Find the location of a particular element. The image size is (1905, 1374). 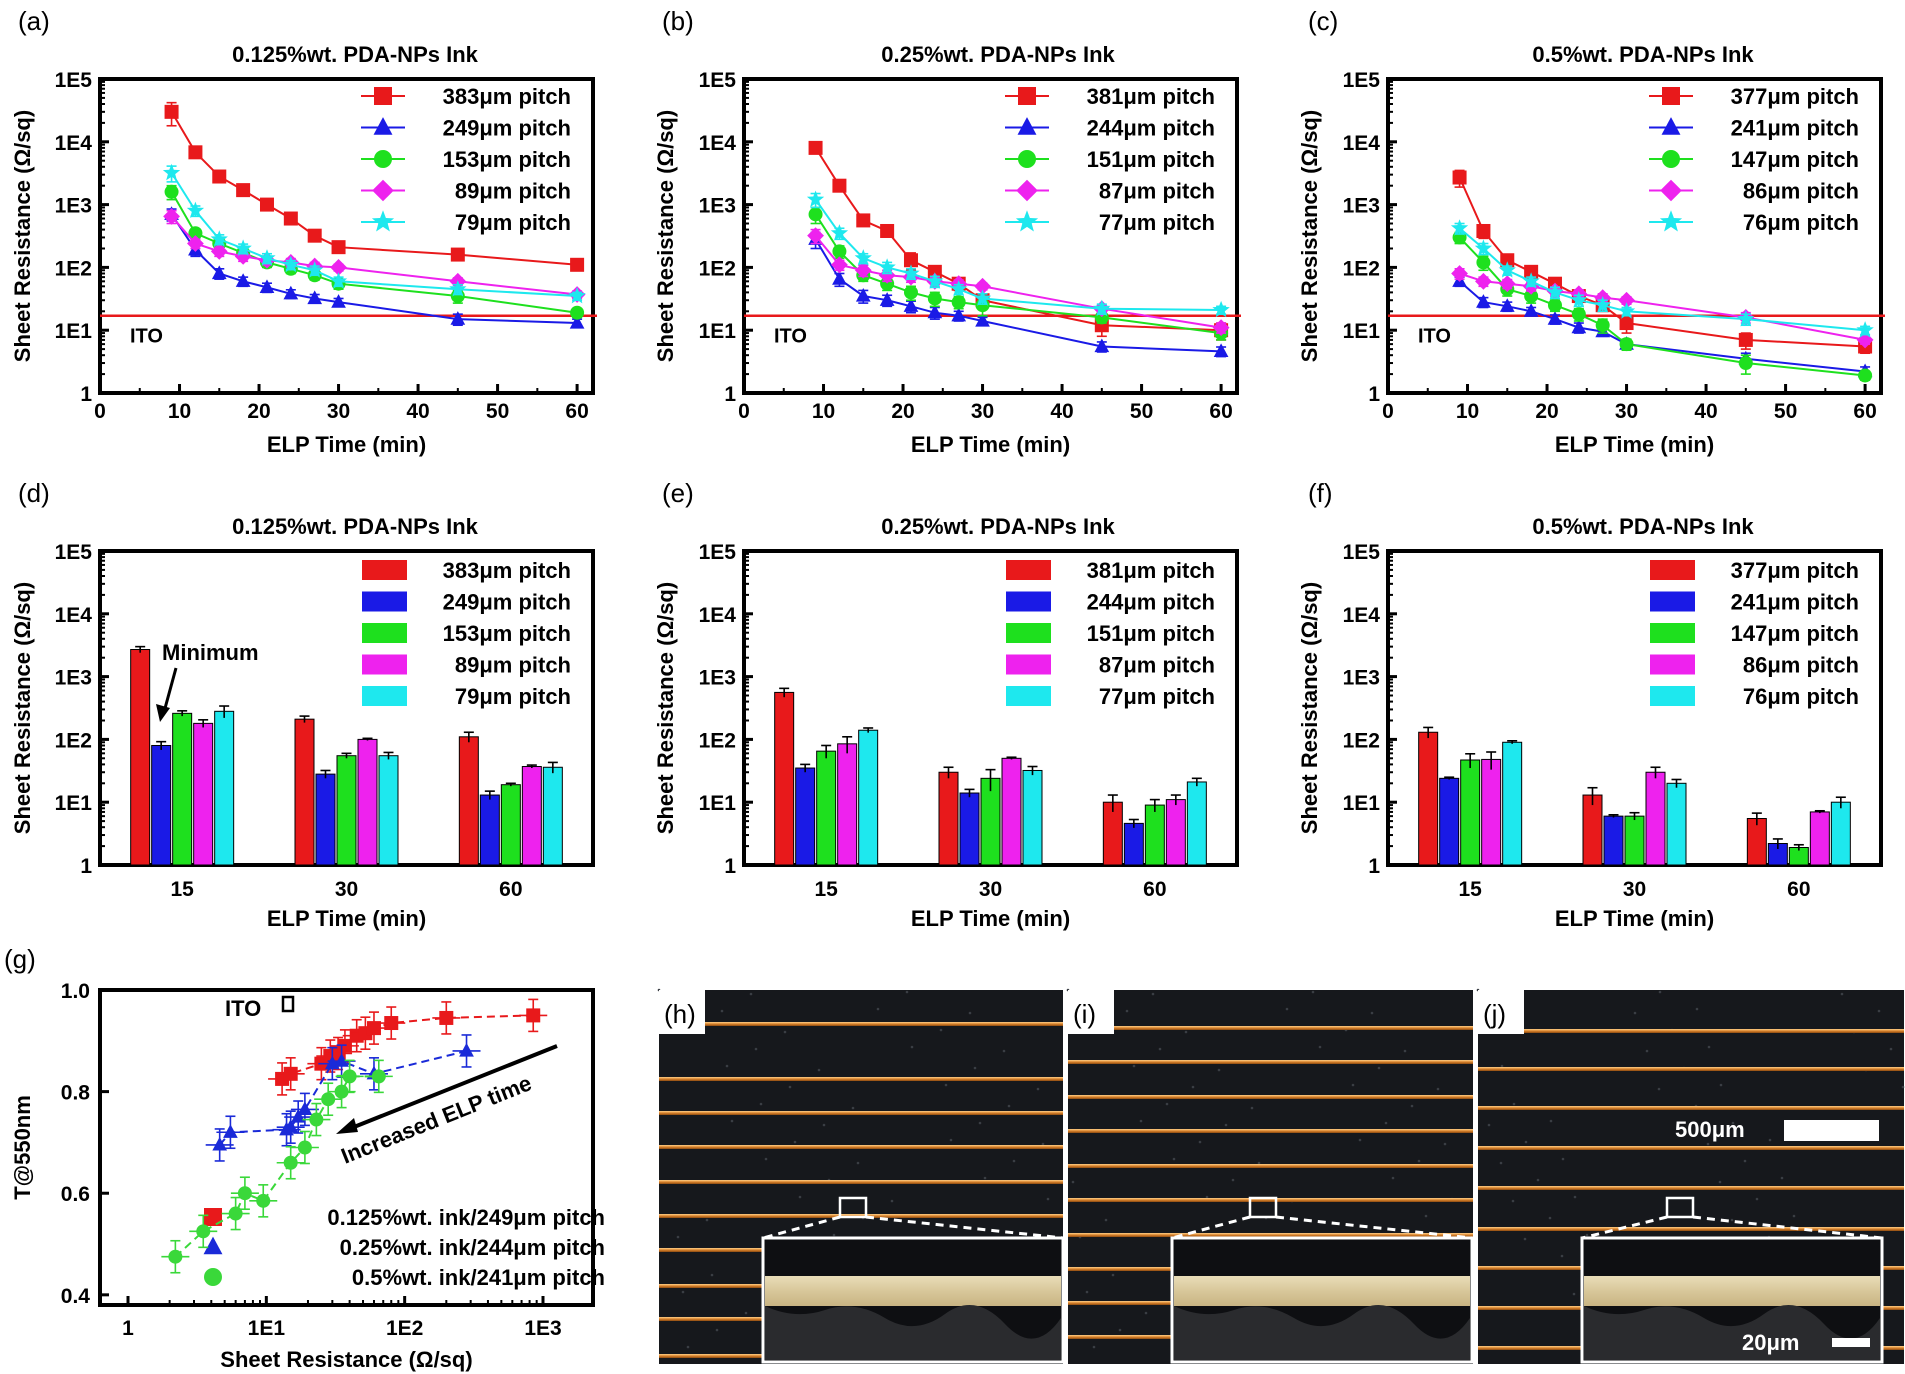

panel-label: (d) is located at coordinates (34, 493).